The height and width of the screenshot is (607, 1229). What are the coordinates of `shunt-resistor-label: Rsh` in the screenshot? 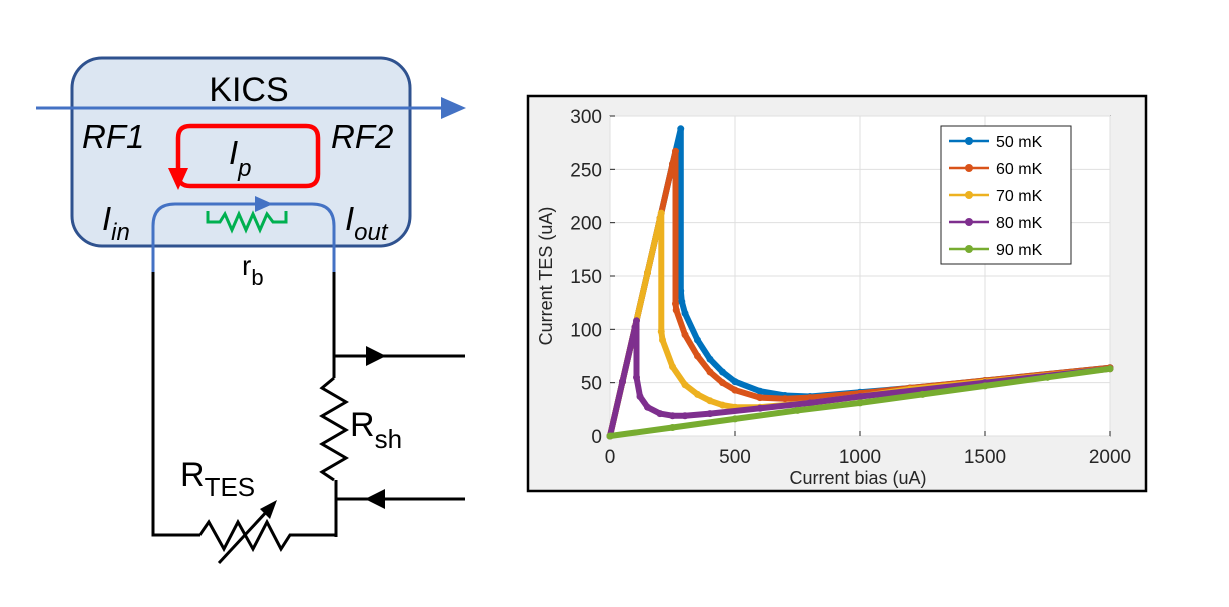 It's located at (376, 430).